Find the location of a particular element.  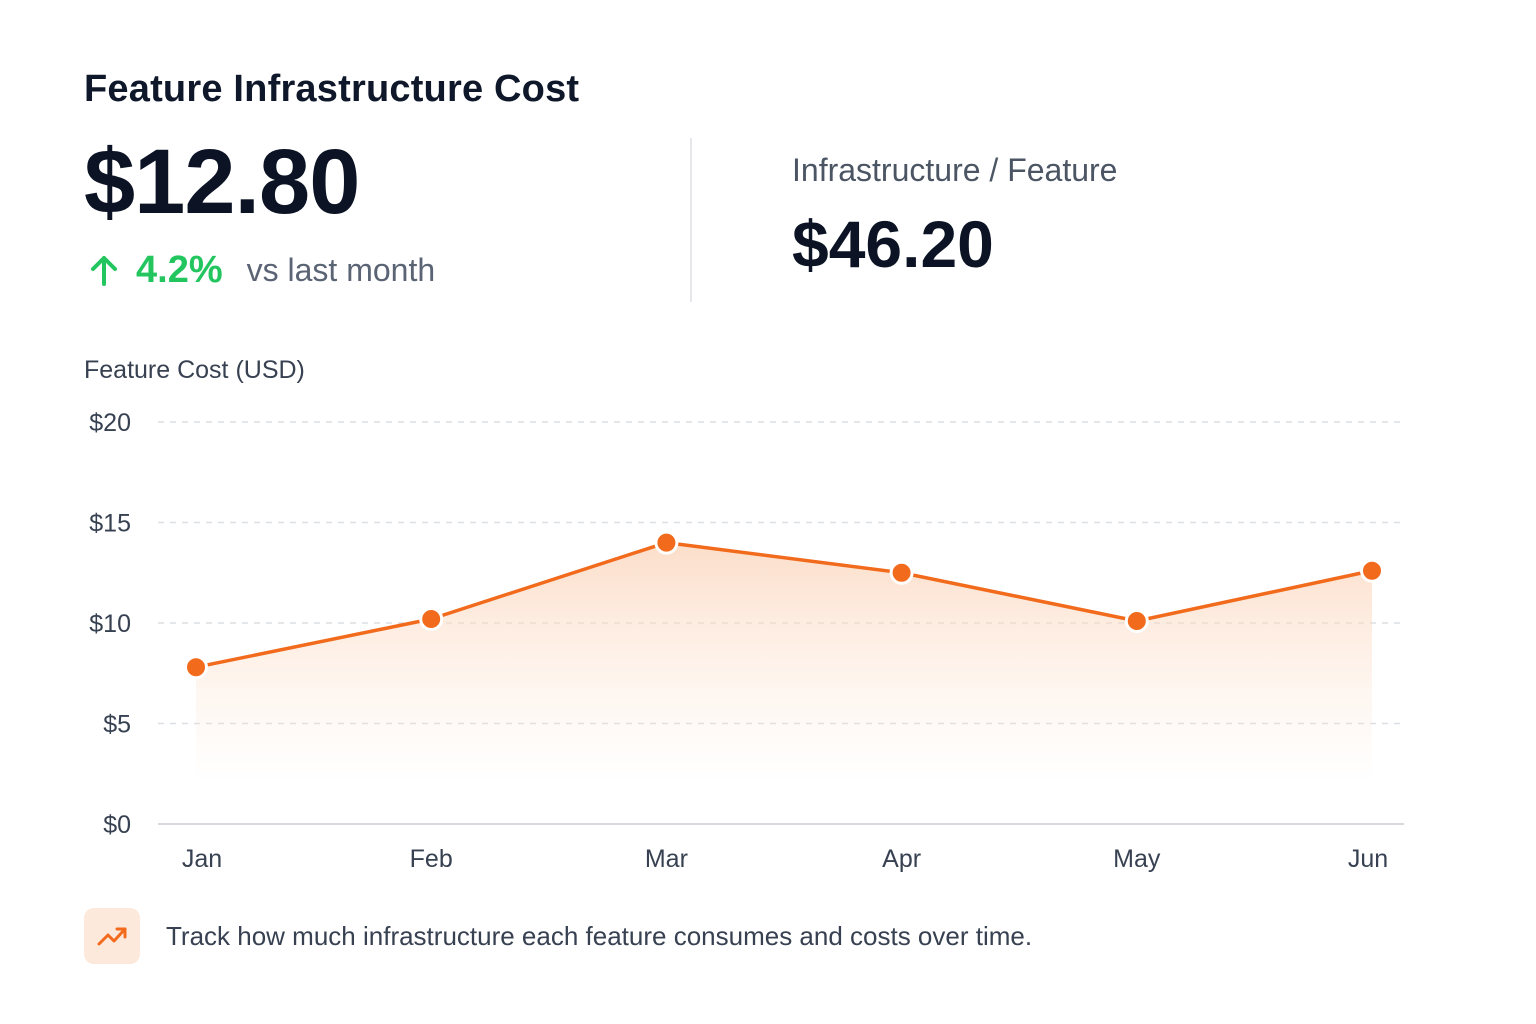

x-axis-ticks: Jan Feb Mar Apr May Jun is located at coordinates (785, 859).